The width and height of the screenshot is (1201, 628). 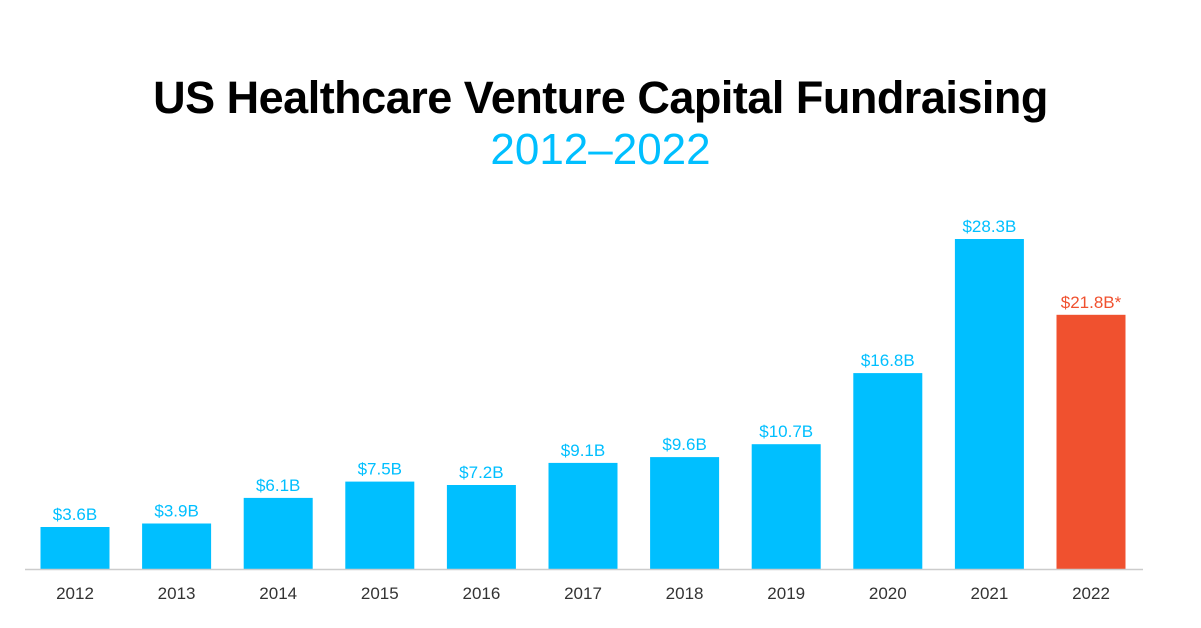 I want to click on x-tick-label-2017: 2017, so click(x=583, y=593).